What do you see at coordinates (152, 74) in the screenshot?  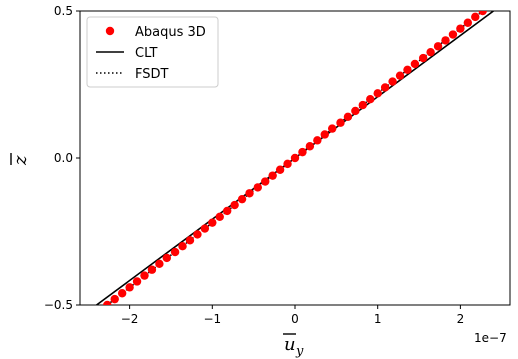 I see `legend-label-fsdt: FSDT` at bounding box center [152, 74].